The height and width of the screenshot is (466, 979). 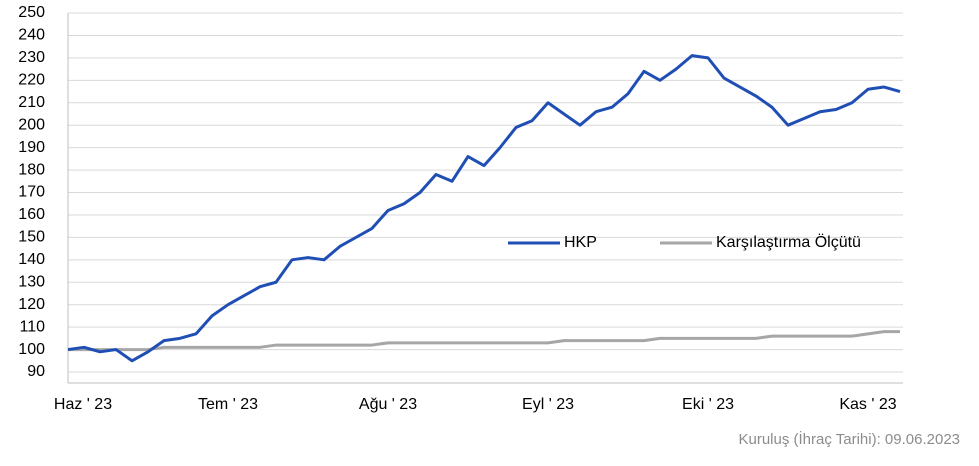 I want to click on legend-label: Karşılaştırma Ölçütü, so click(x=788, y=242).